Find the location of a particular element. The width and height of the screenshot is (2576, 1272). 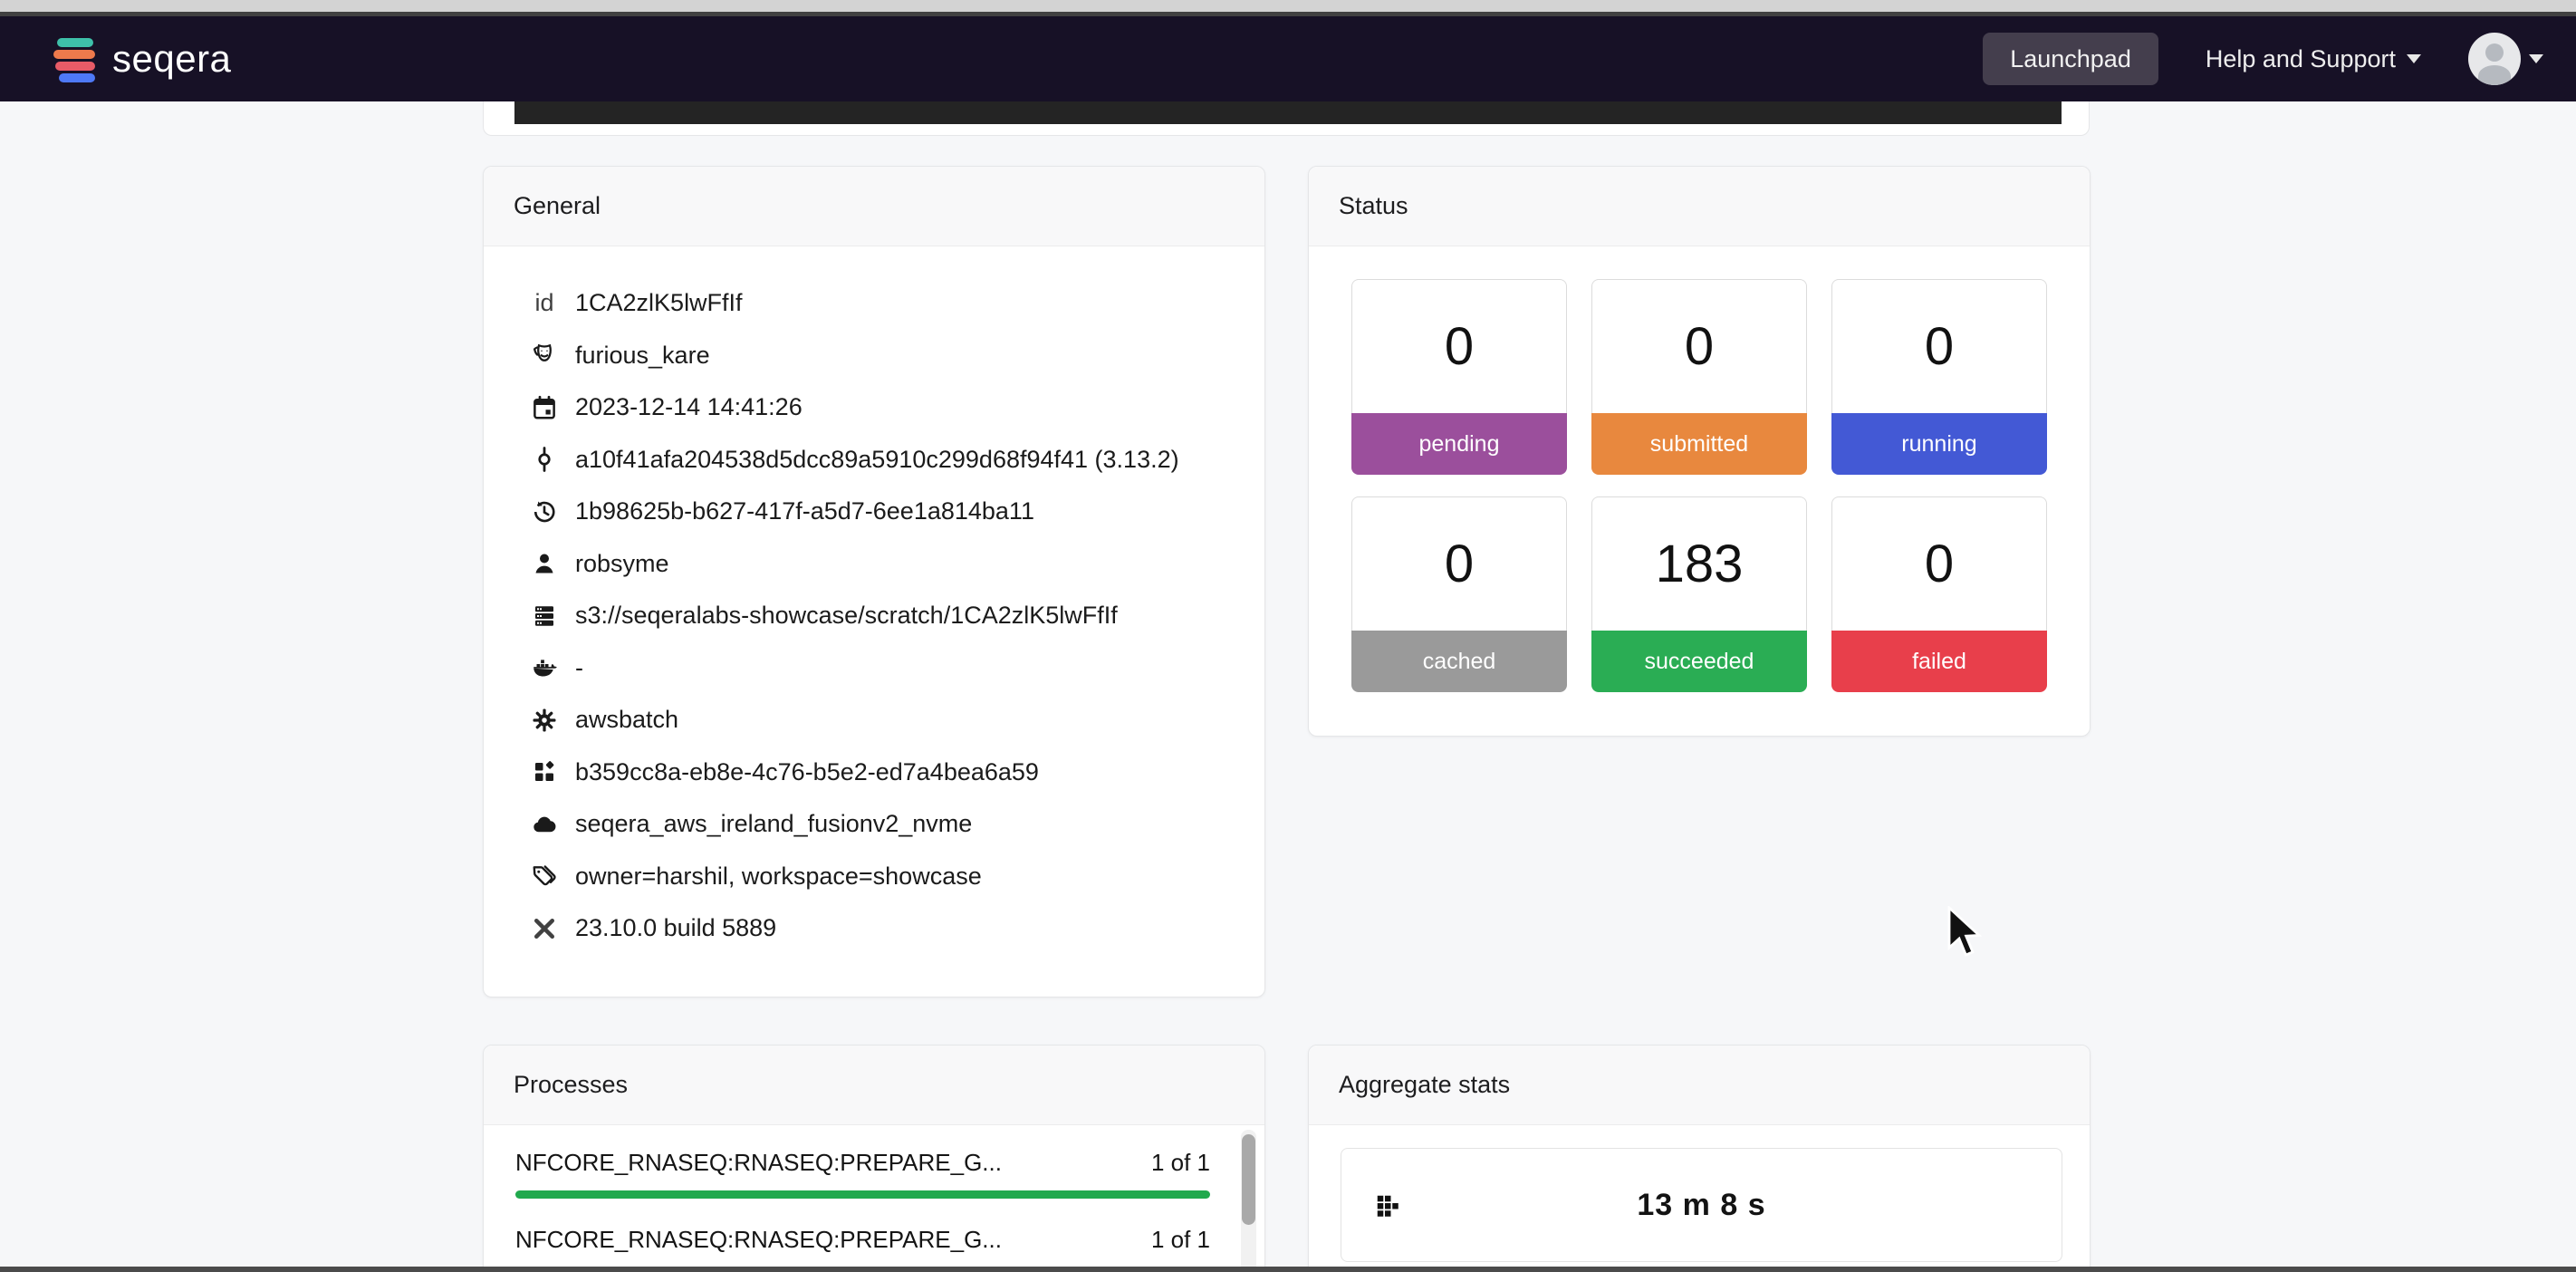

help-and-support-label: Help and Support is located at coordinates (2300, 58).